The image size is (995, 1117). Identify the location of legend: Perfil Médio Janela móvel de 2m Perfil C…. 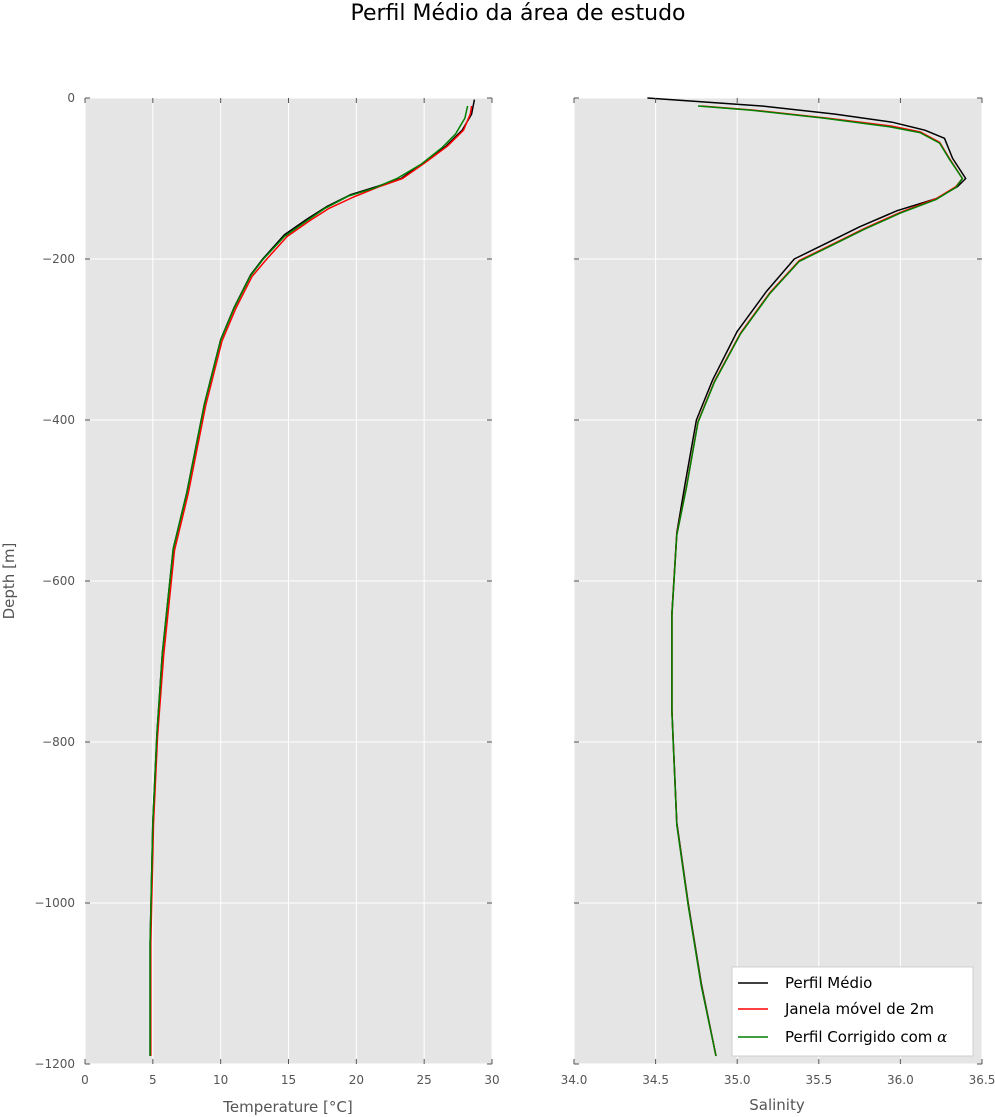
(852, 1011).